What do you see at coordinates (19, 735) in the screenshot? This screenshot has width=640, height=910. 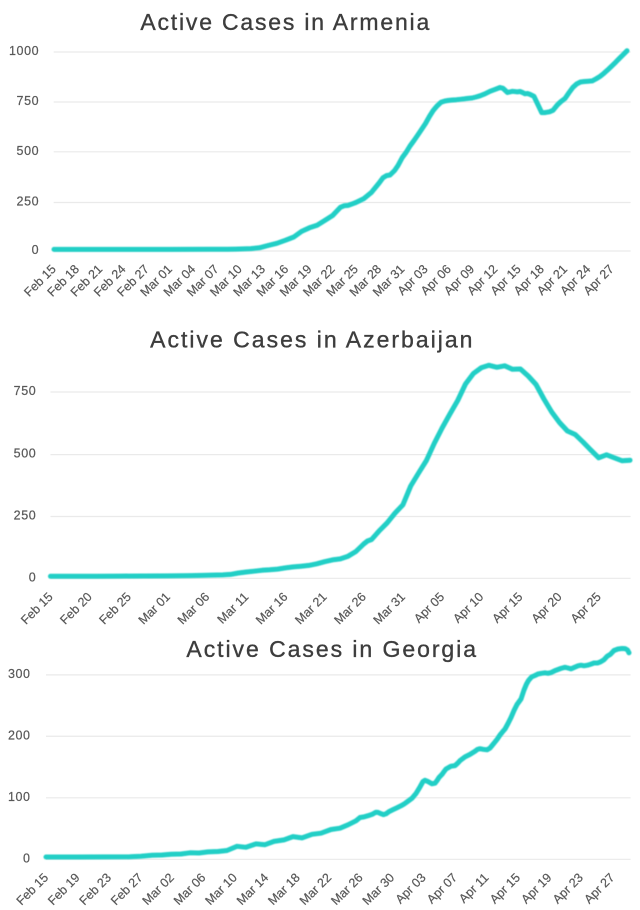 I see `svg-text: 200` at bounding box center [19, 735].